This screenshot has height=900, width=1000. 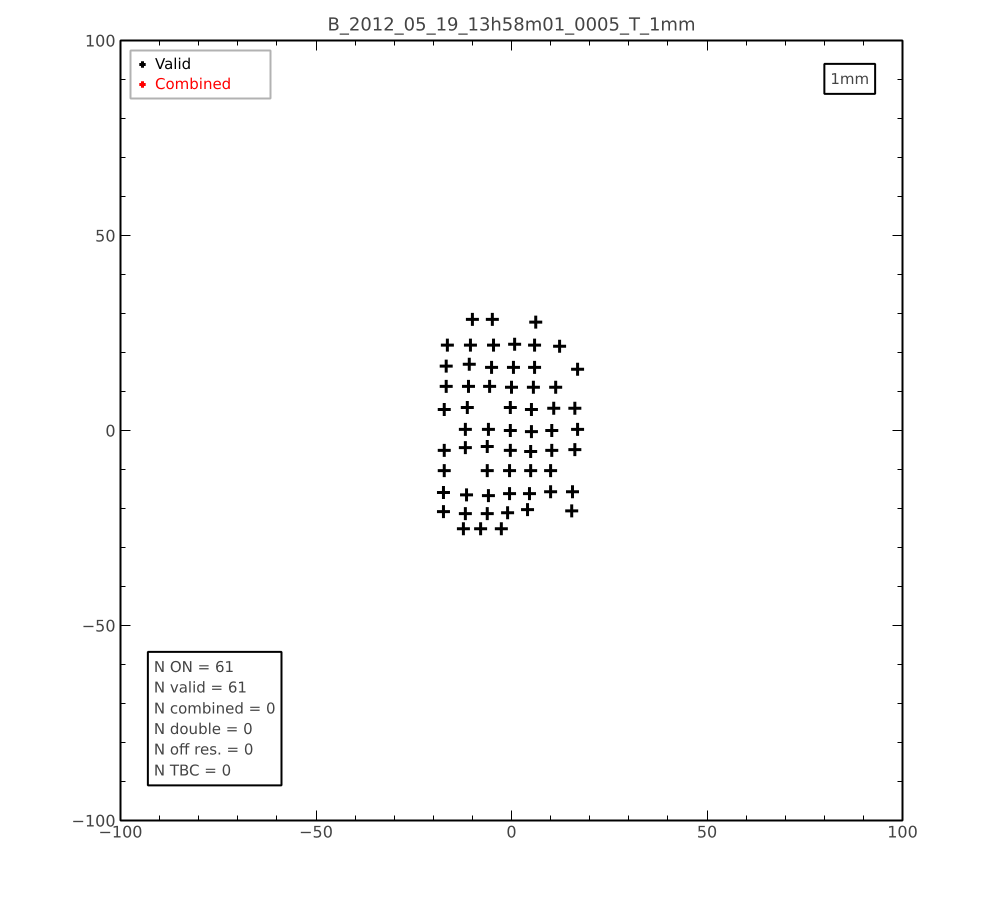 I want to click on legend-label: Valid, so click(x=173, y=64).